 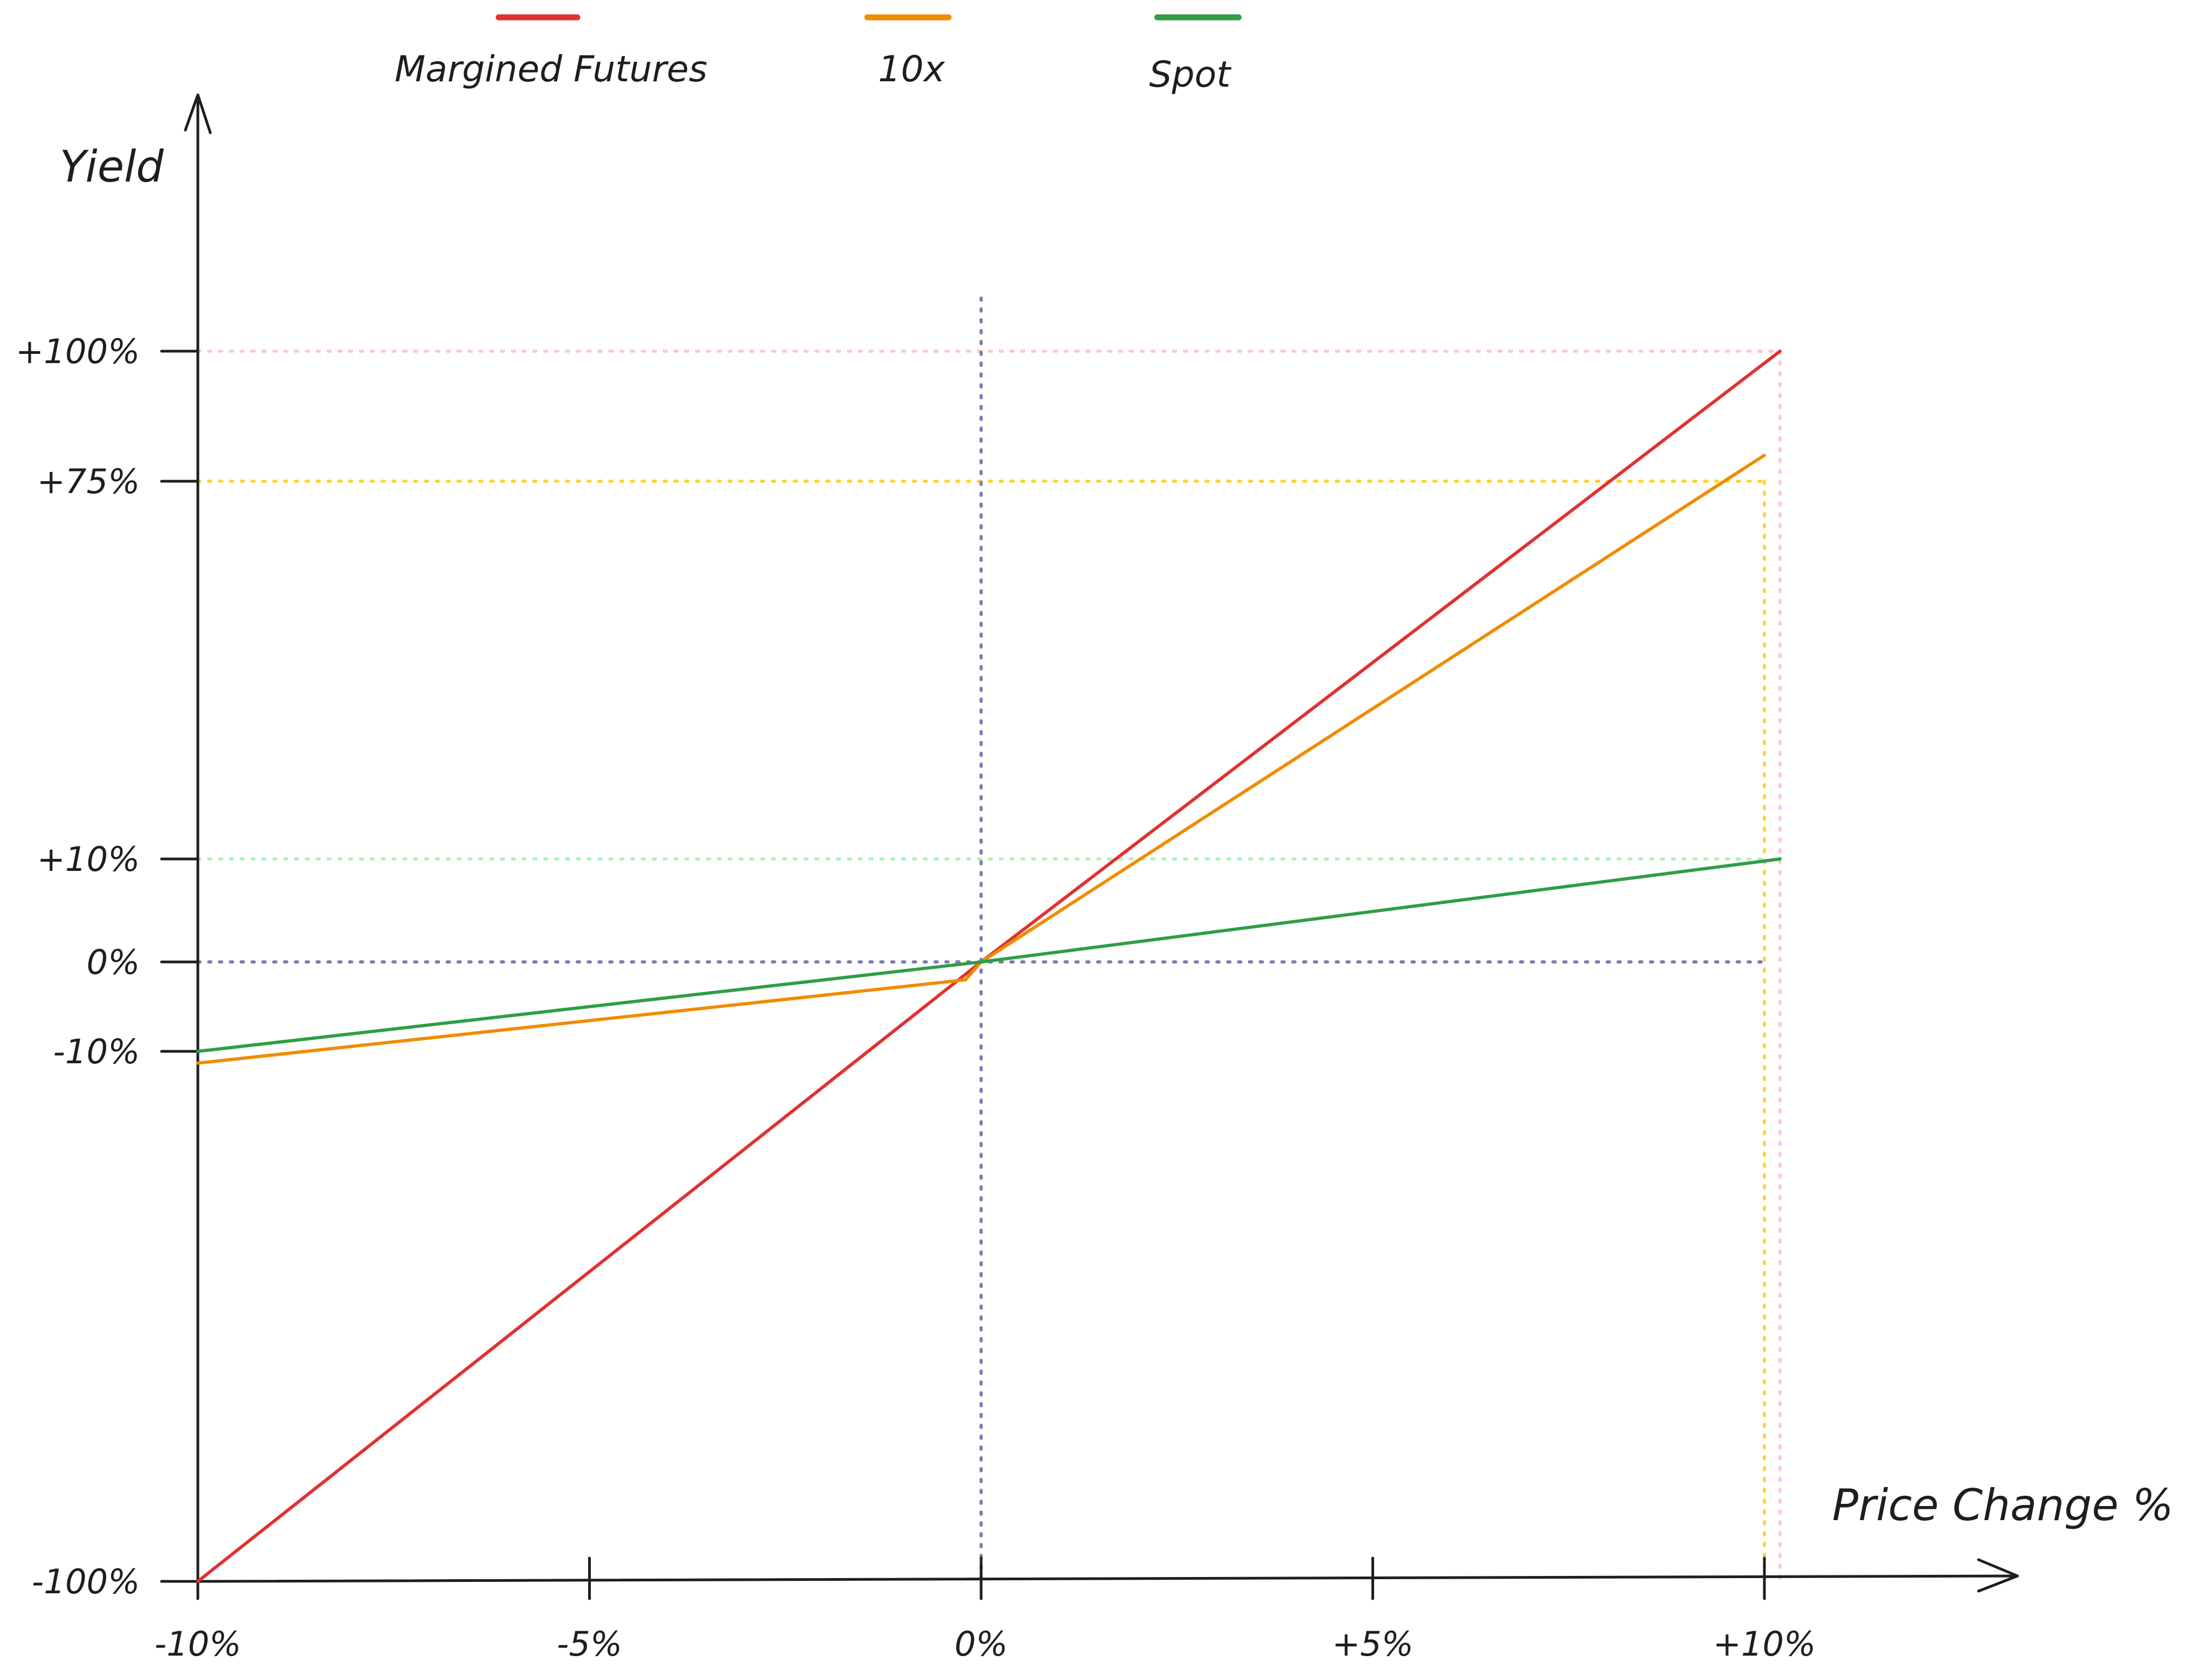 I want to click on y-tick-label-0: +100%, so click(x=78, y=352).